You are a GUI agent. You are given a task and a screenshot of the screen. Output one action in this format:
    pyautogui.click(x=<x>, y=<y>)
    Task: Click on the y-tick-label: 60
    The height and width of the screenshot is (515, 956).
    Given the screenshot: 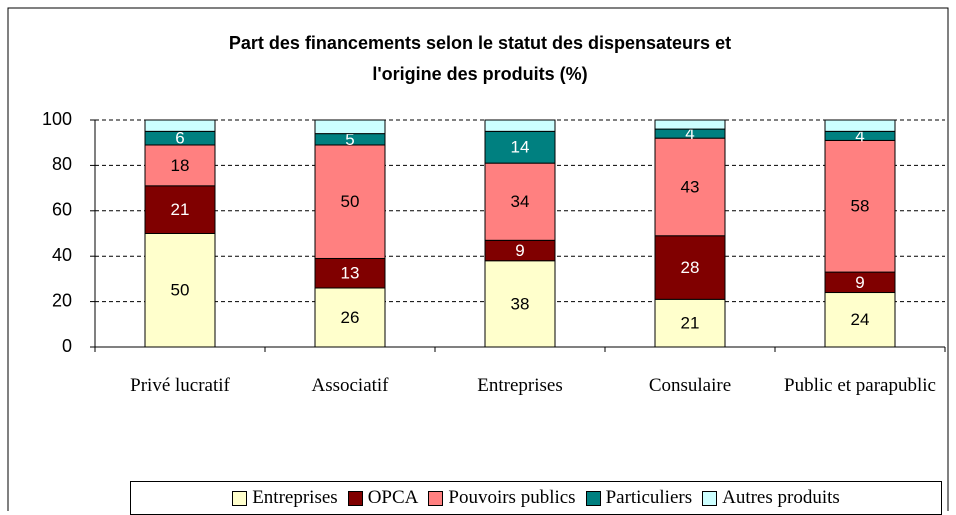 What is the action you would take?
    pyautogui.click(x=62, y=210)
    